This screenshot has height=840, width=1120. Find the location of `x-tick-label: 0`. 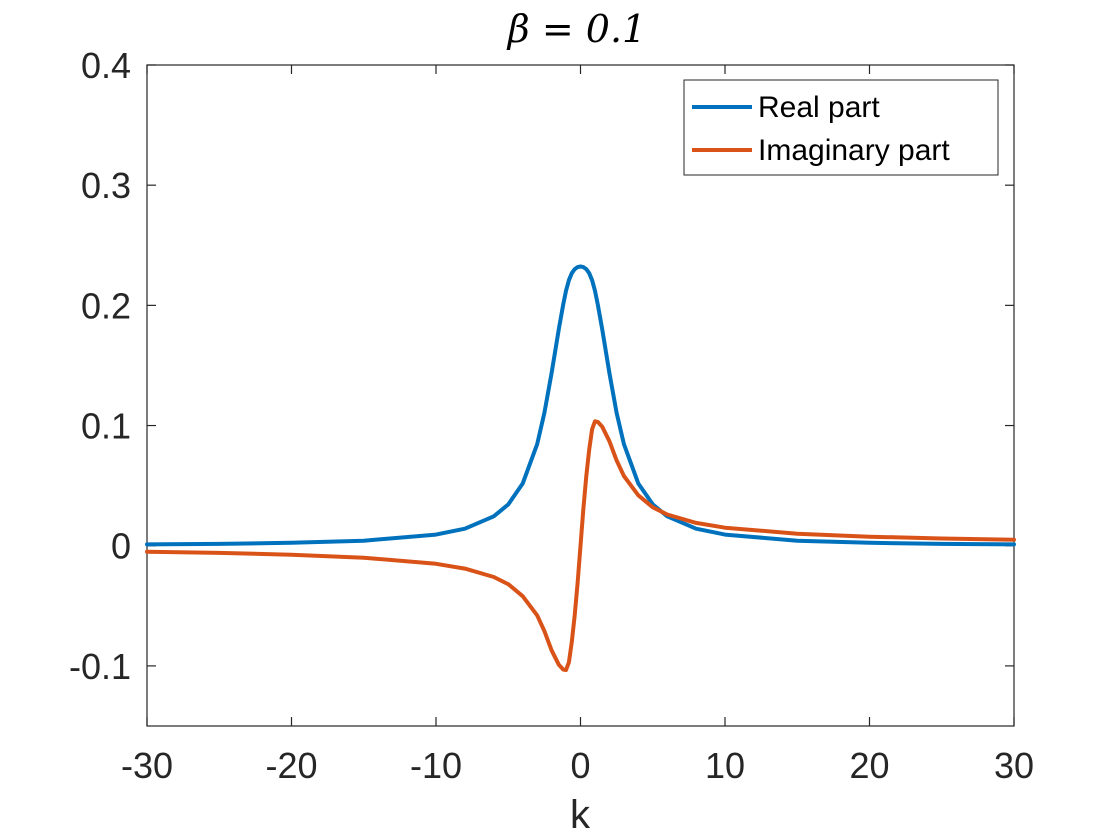

x-tick-label: 0 is located at coordinates (580, 765).